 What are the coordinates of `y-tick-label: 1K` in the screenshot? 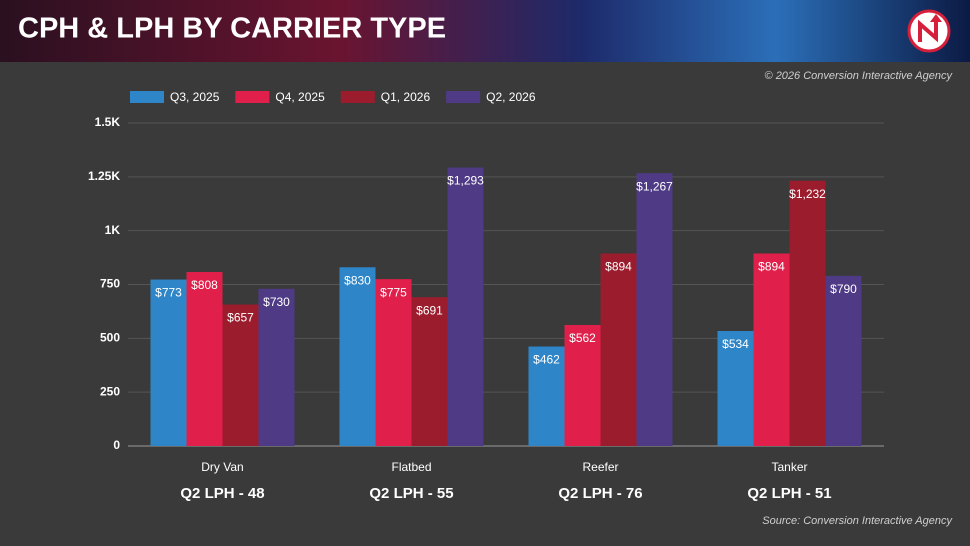 It's located at (113, 230).